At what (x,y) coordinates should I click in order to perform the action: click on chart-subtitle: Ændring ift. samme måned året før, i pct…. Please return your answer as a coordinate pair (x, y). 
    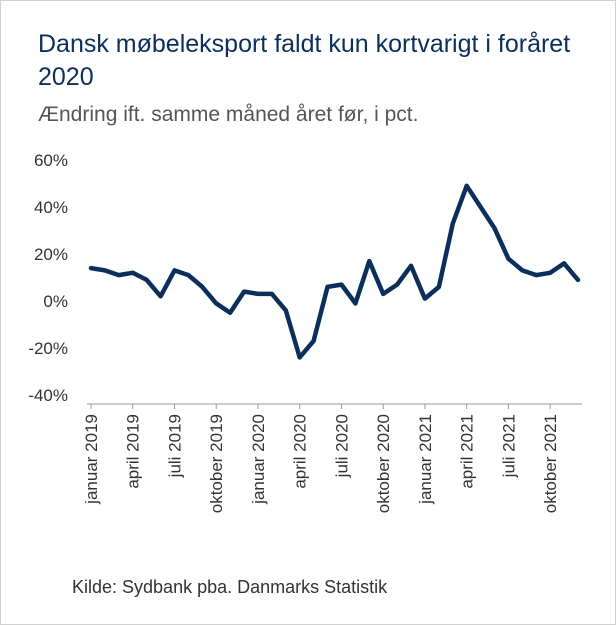
    Looking at the image, I should click on (228, 114).